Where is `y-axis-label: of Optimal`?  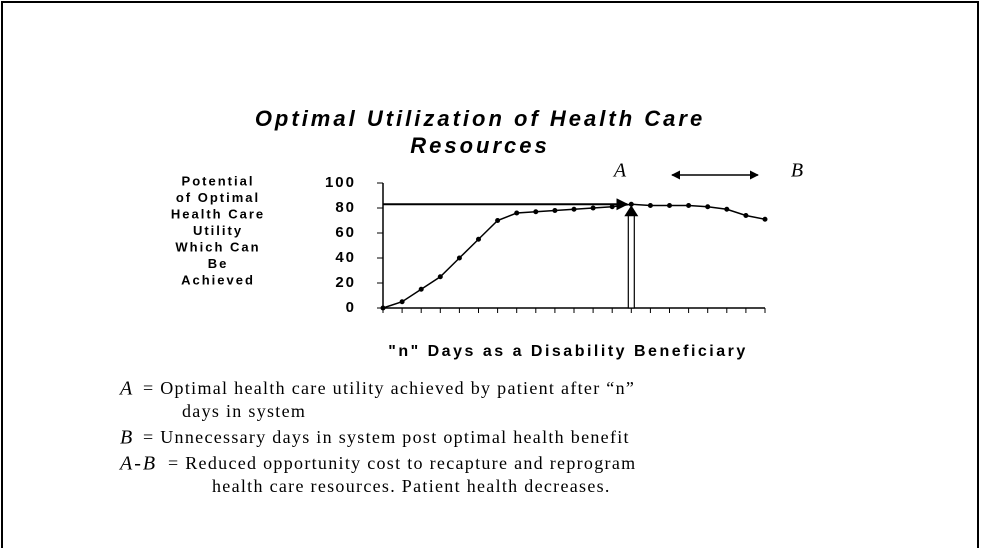
y-axis-label: of Optimal is located at coordinates (218, 197).